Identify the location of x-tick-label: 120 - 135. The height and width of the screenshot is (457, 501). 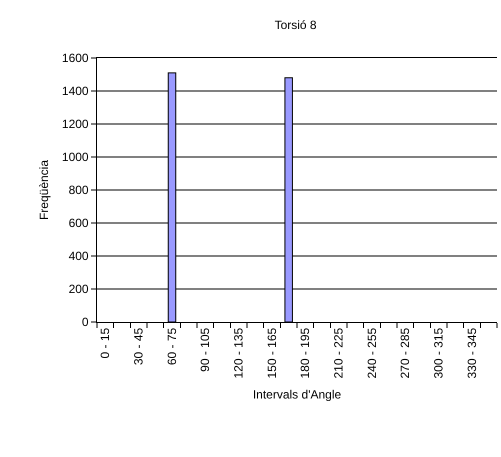
(239, 353).